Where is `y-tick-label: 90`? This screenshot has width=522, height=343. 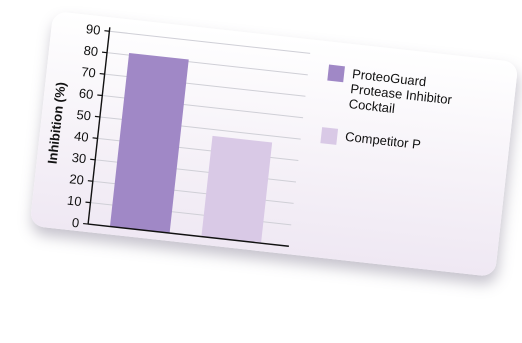
y-tick-label: 90 is located at coordinates (93, 29).